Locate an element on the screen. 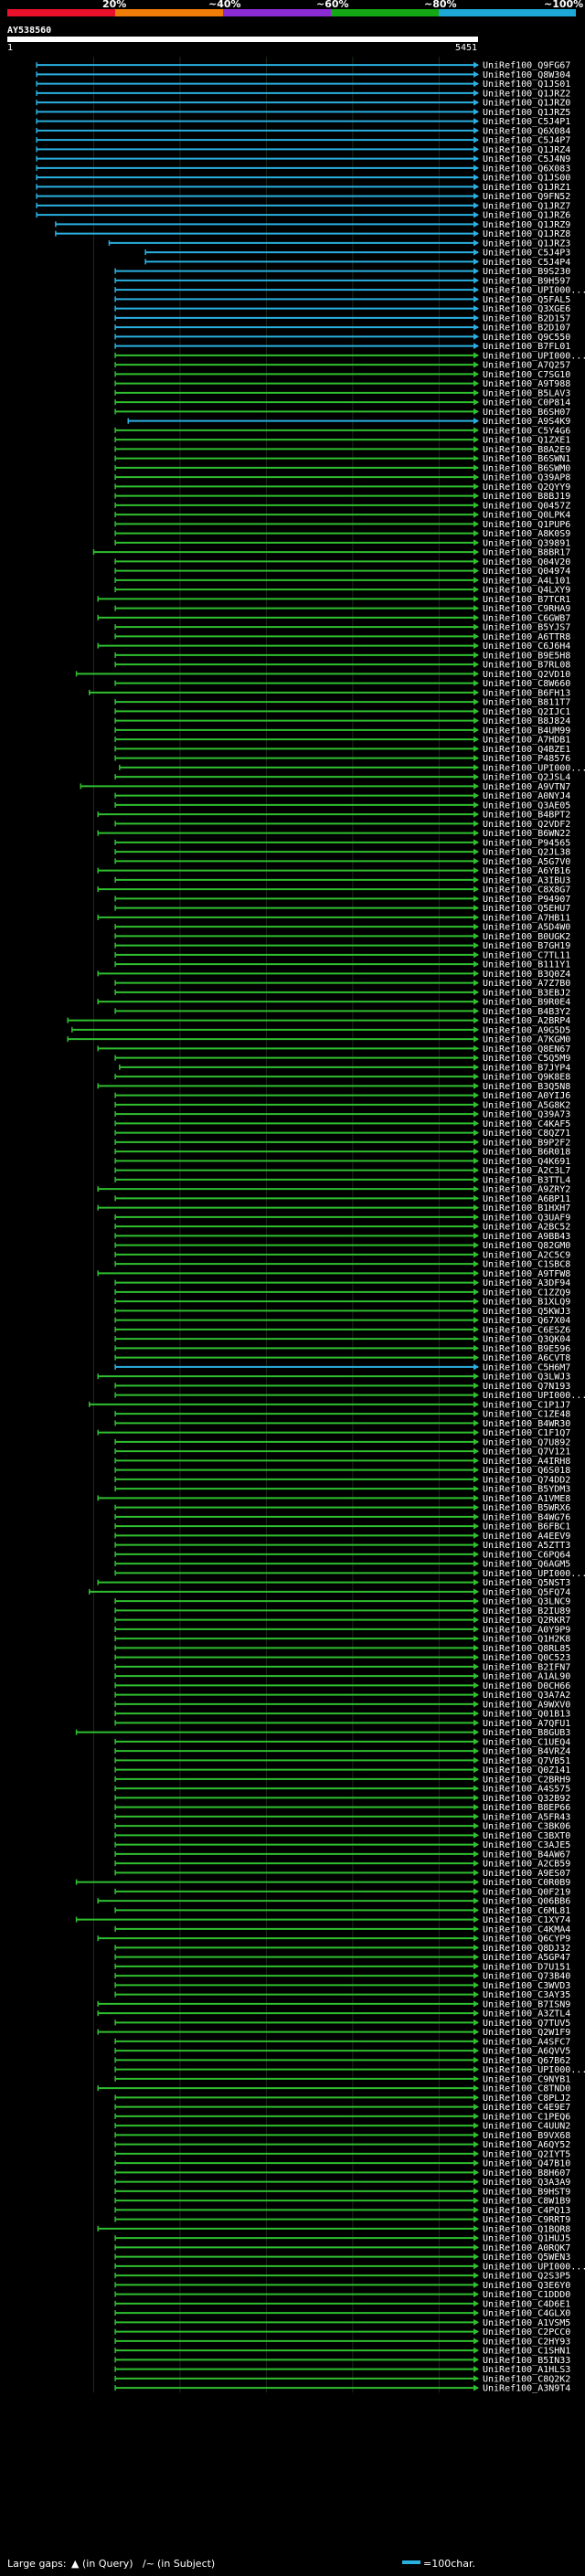  hit-label: UniRef100_A5FR43 is located at coordinates (527, 1817).